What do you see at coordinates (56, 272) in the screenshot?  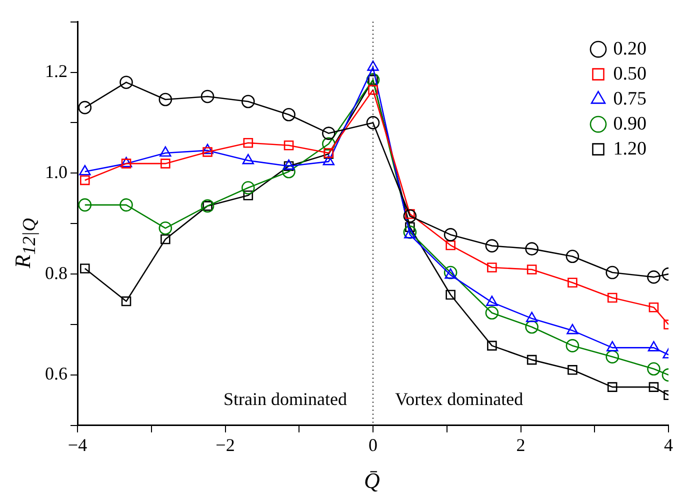 I see `y-tick-label: 0.8` at bounding box center [56, 272].